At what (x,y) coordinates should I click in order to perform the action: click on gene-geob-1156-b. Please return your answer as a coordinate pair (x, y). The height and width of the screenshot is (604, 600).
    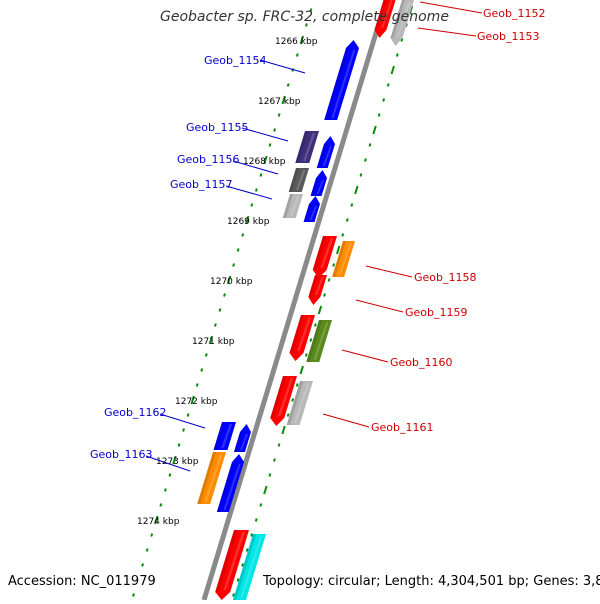
    Looking at the image, I should click on (318, 183).